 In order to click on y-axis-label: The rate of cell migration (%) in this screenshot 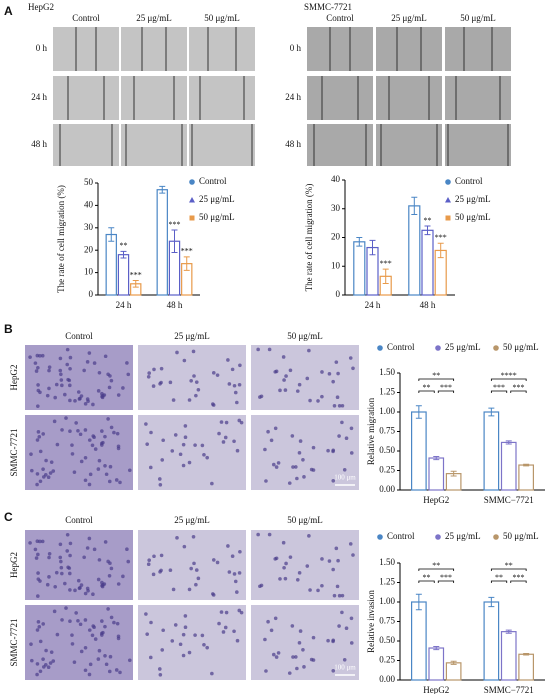, I will do `click(61, 239)`.